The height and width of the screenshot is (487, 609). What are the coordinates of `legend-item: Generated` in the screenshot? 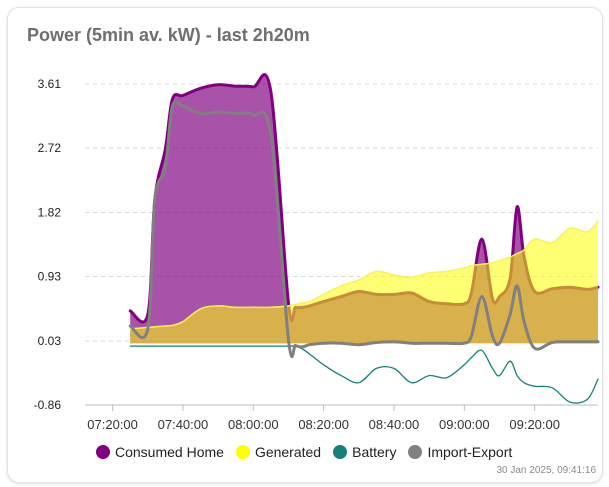 It's located at (278, 452).